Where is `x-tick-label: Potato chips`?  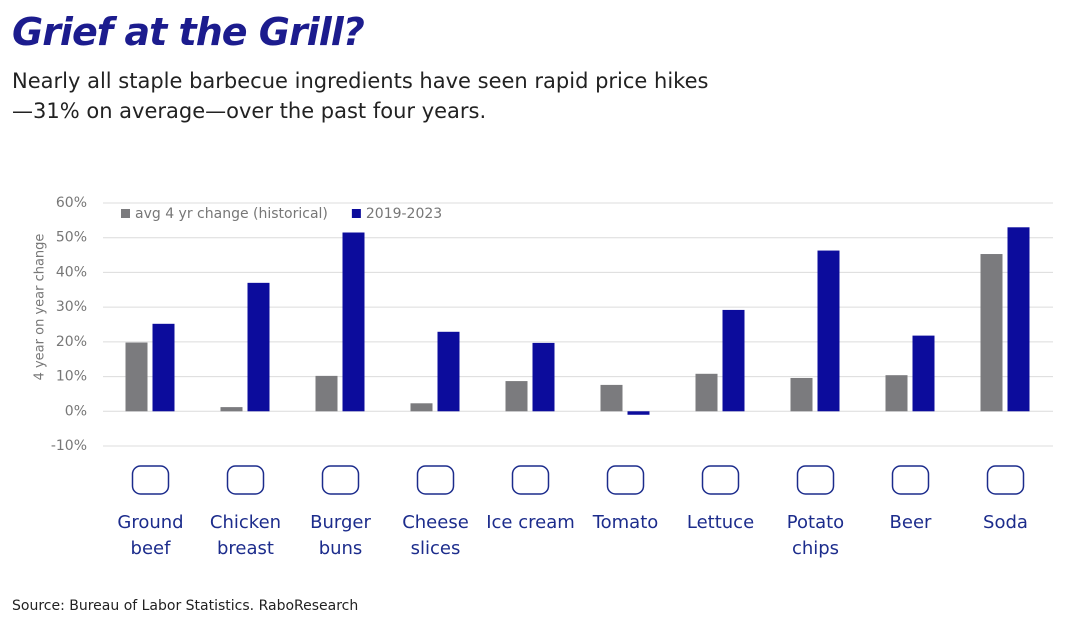 x-tick-label: Potato chips is located at coordinates (815, 535).